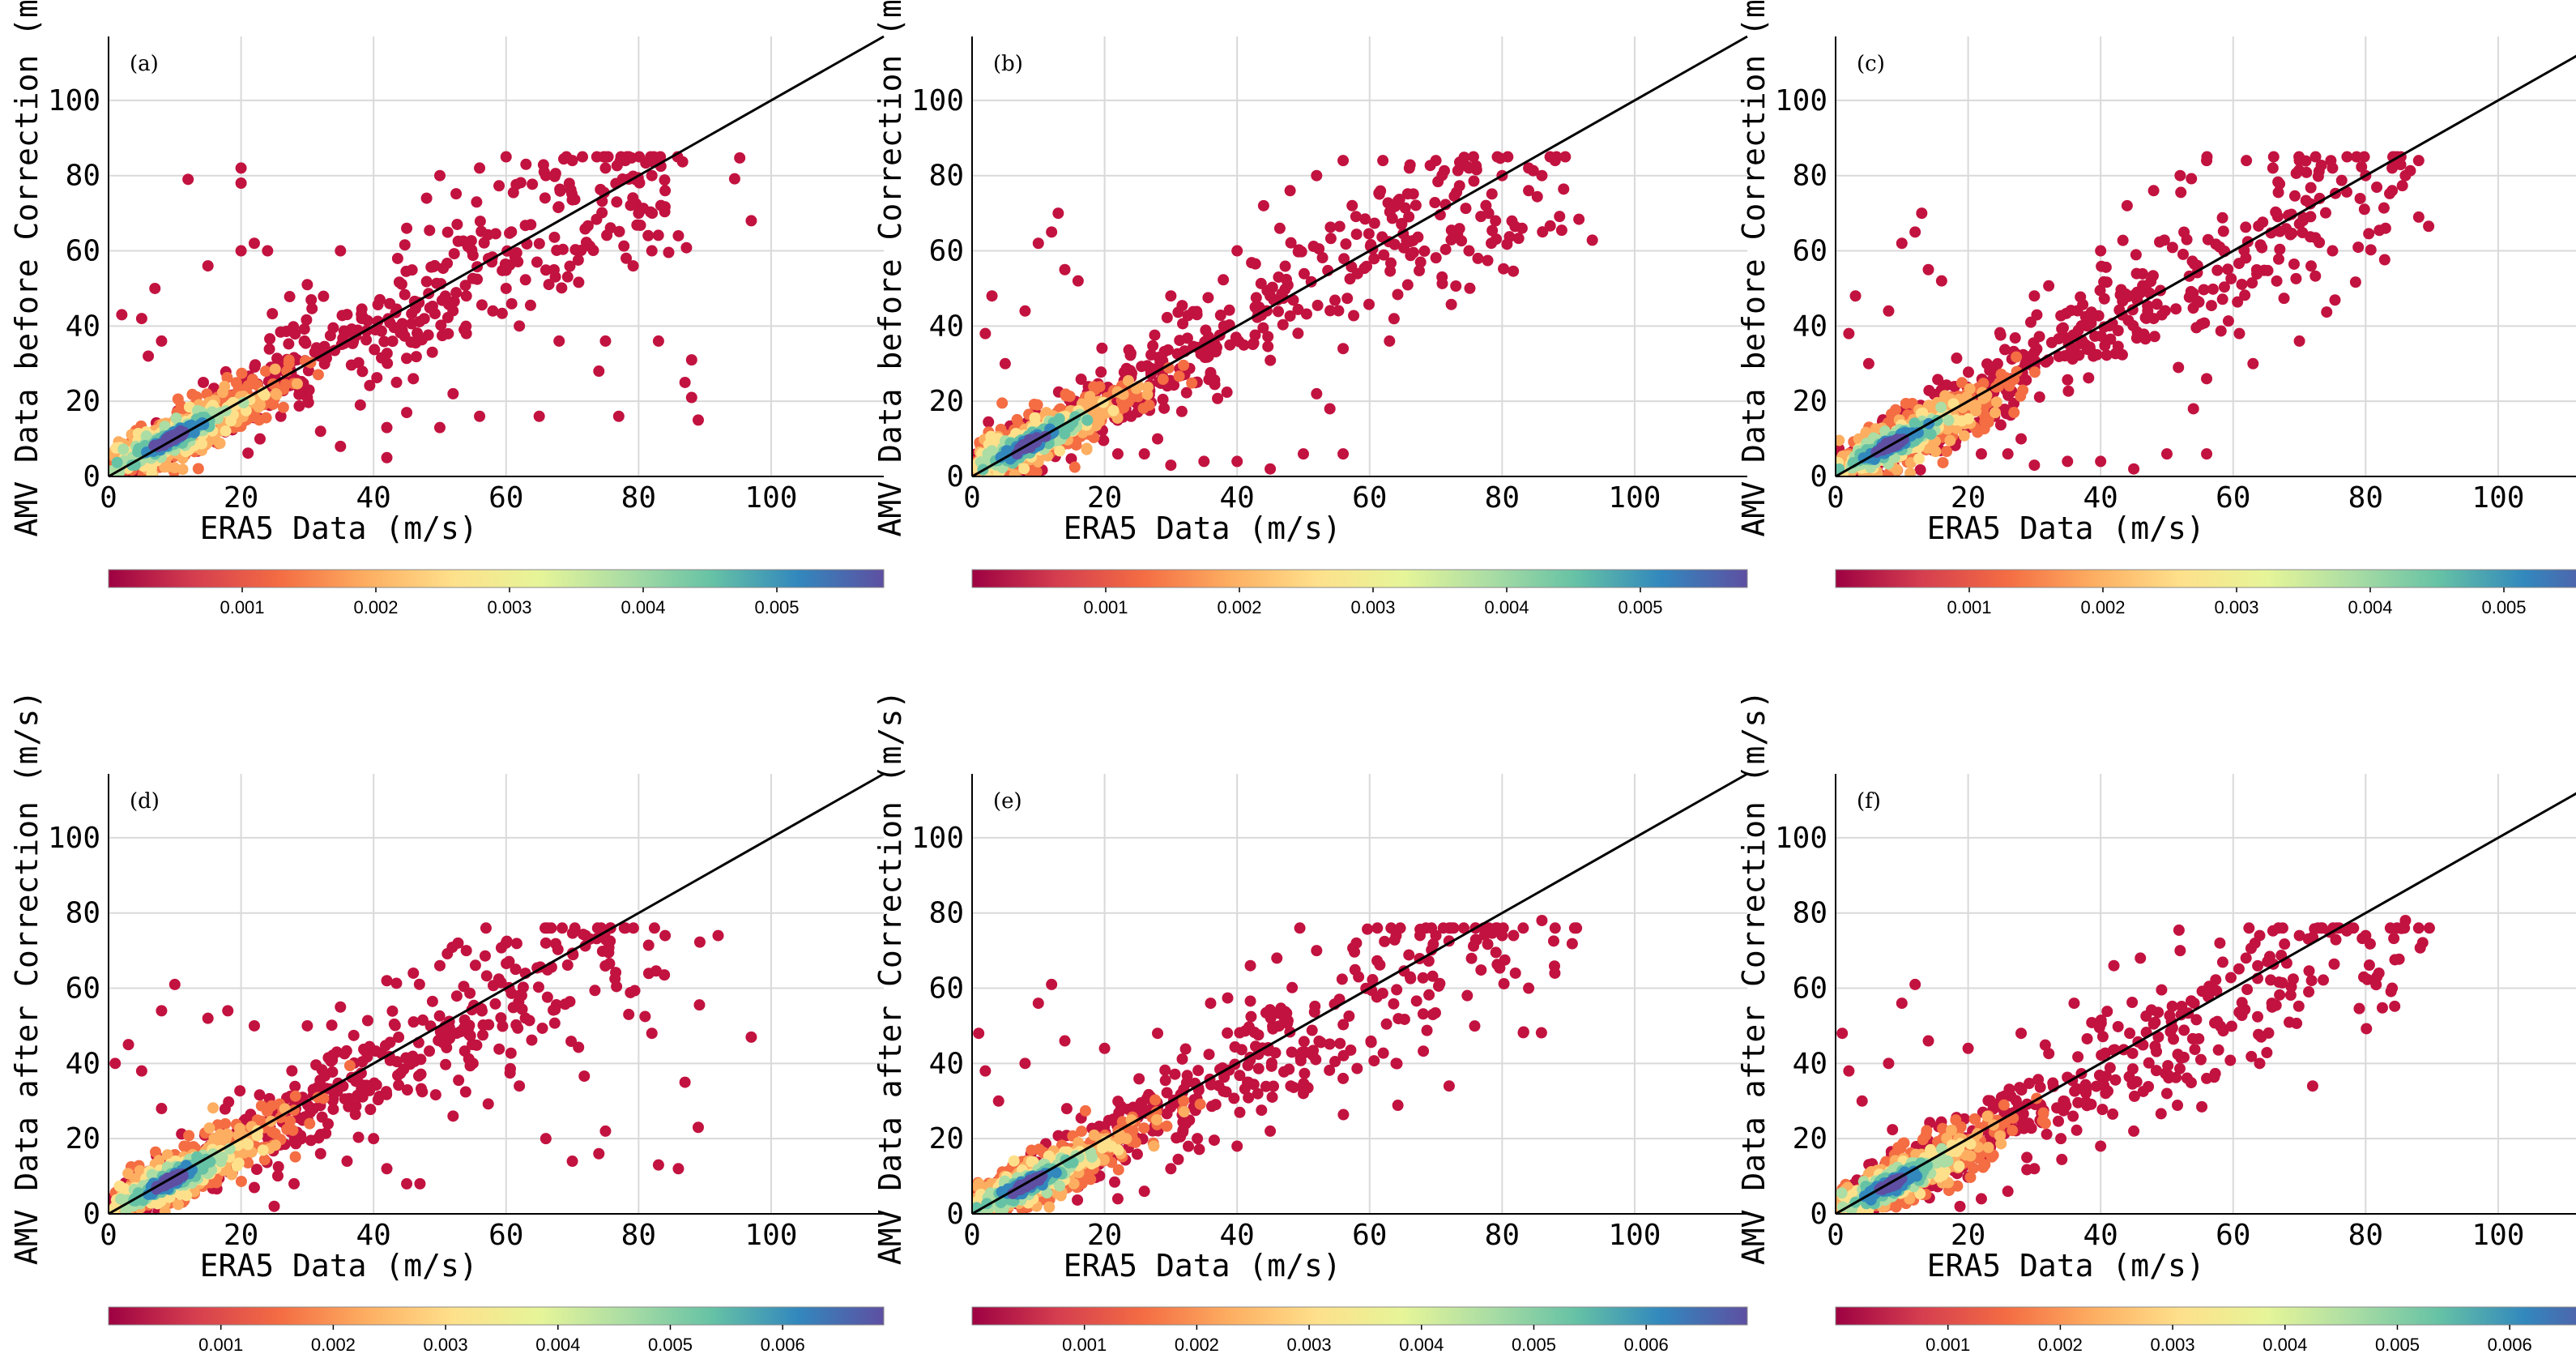 The image size is (2576, 1367). I want to click on x-tick-label: 100, so click(2498, 498).